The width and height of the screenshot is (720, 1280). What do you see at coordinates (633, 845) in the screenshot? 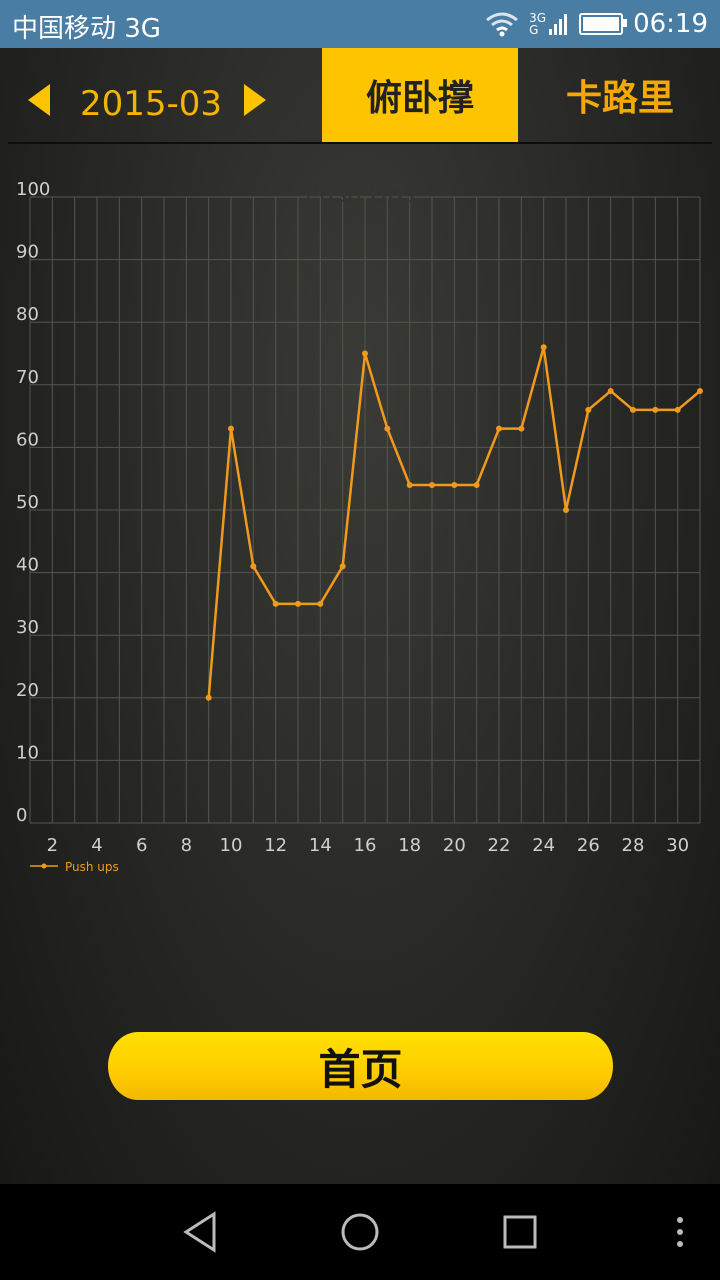
I see `x-tick-label: 28` at bounding box center [633, 845].